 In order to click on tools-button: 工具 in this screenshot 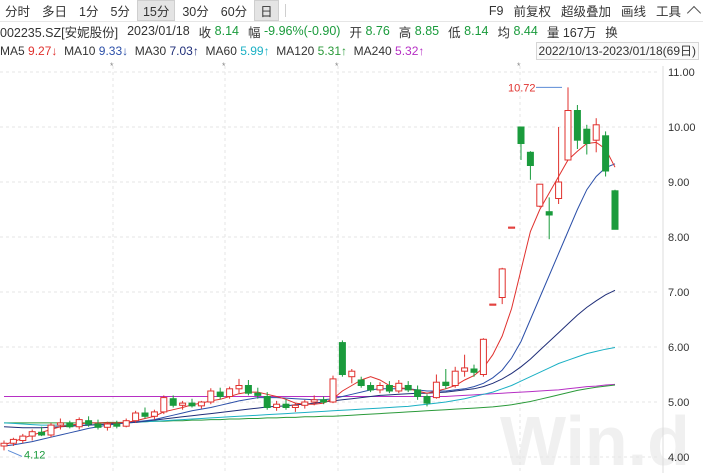, I will do `click(668, 12)`.